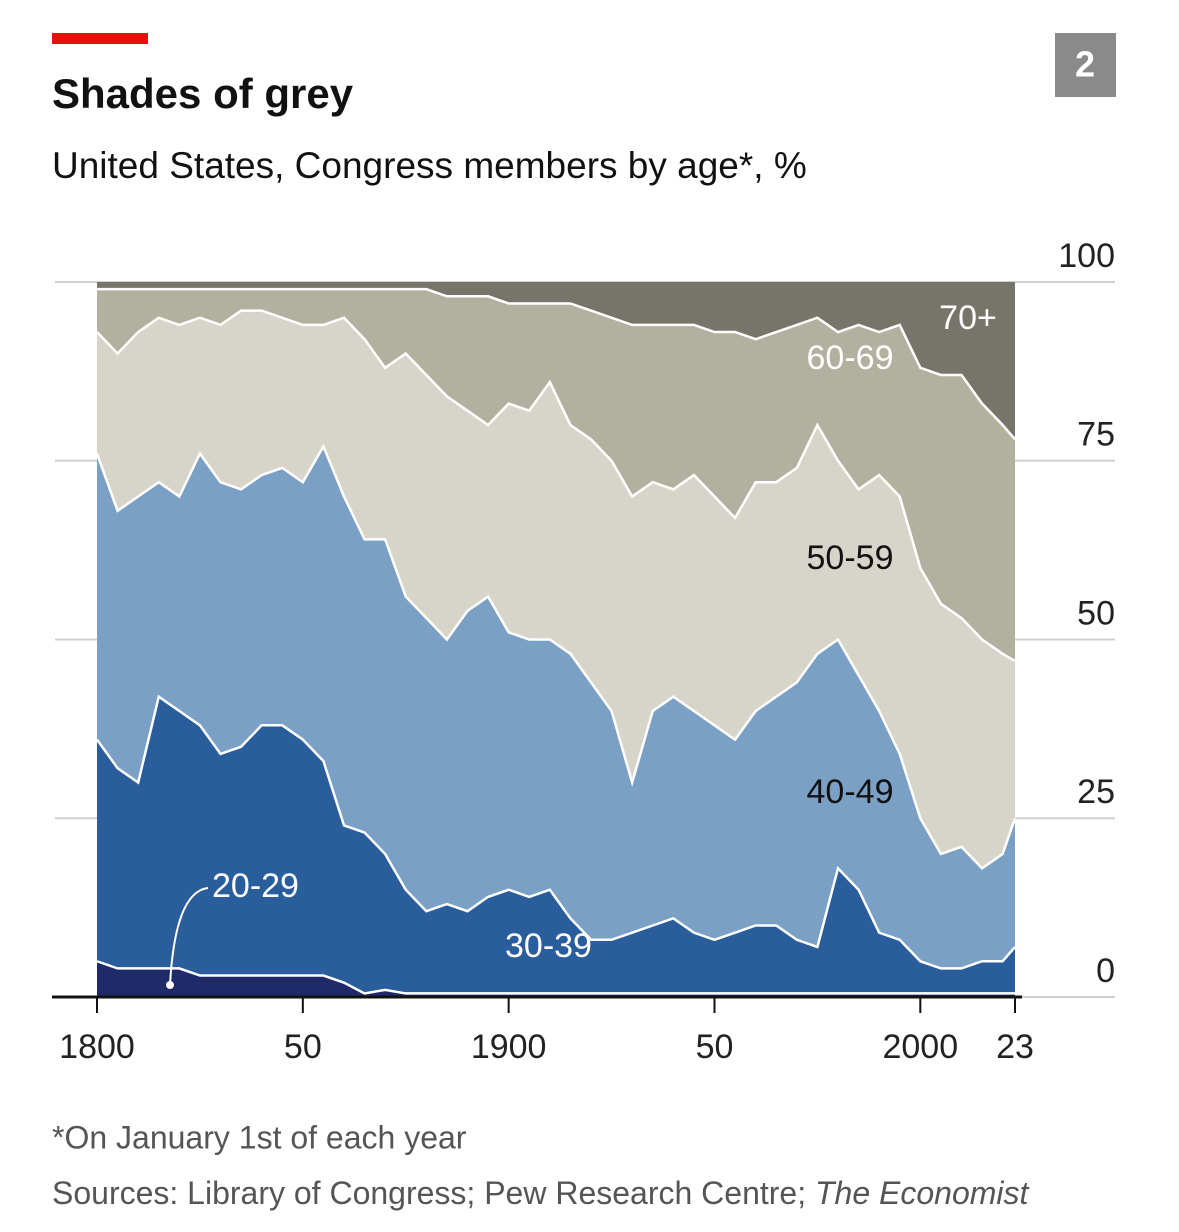  What do you see at coordinates (100, 38) in the screenshot?
I see `red-bar` at bounding box center [100, 38].